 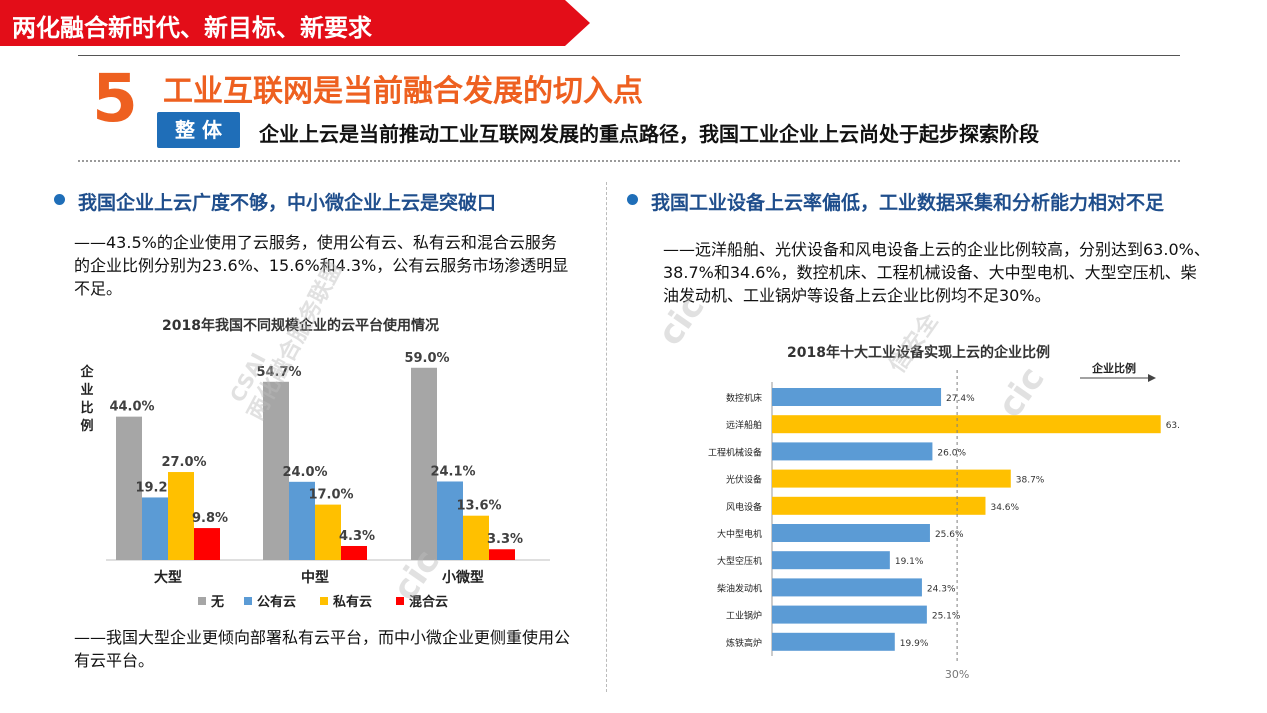 I want to click on y-tick-label: 大型空压机, so click(x=739, y=561).